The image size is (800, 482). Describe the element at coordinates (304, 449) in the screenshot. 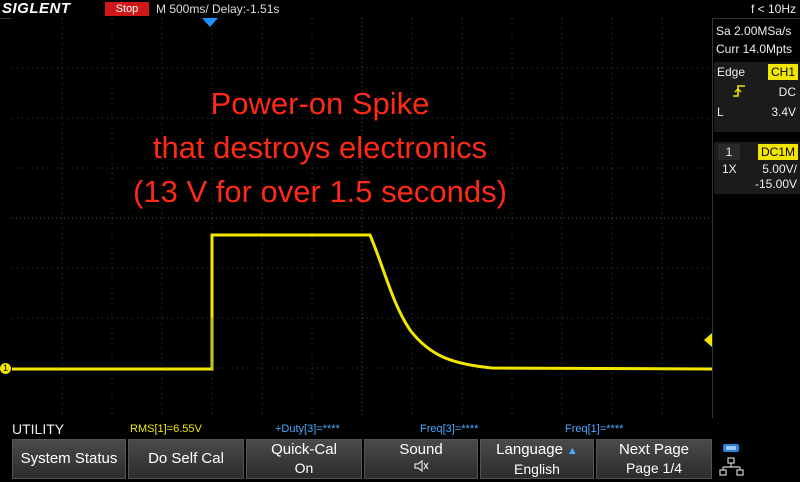

I see `quick-cal-label: Quick-Cal` at that location.